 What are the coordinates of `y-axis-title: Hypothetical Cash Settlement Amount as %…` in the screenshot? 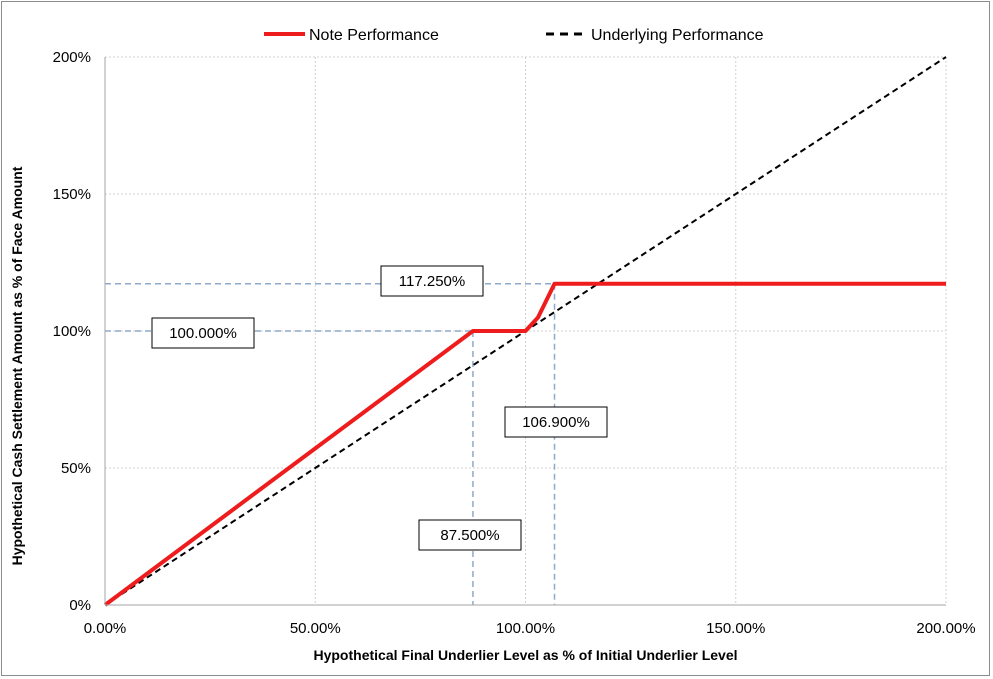 It's located at (17, 365).